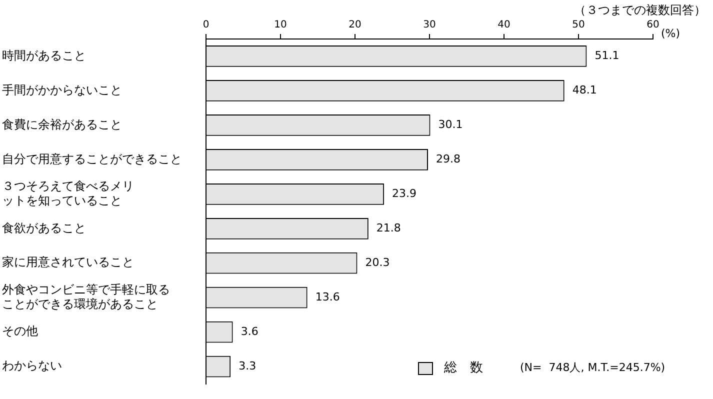 Image resolution: width=713 pixels, height=399 pixels. I want to click on x-tick-label: 50, so click(578, 25).